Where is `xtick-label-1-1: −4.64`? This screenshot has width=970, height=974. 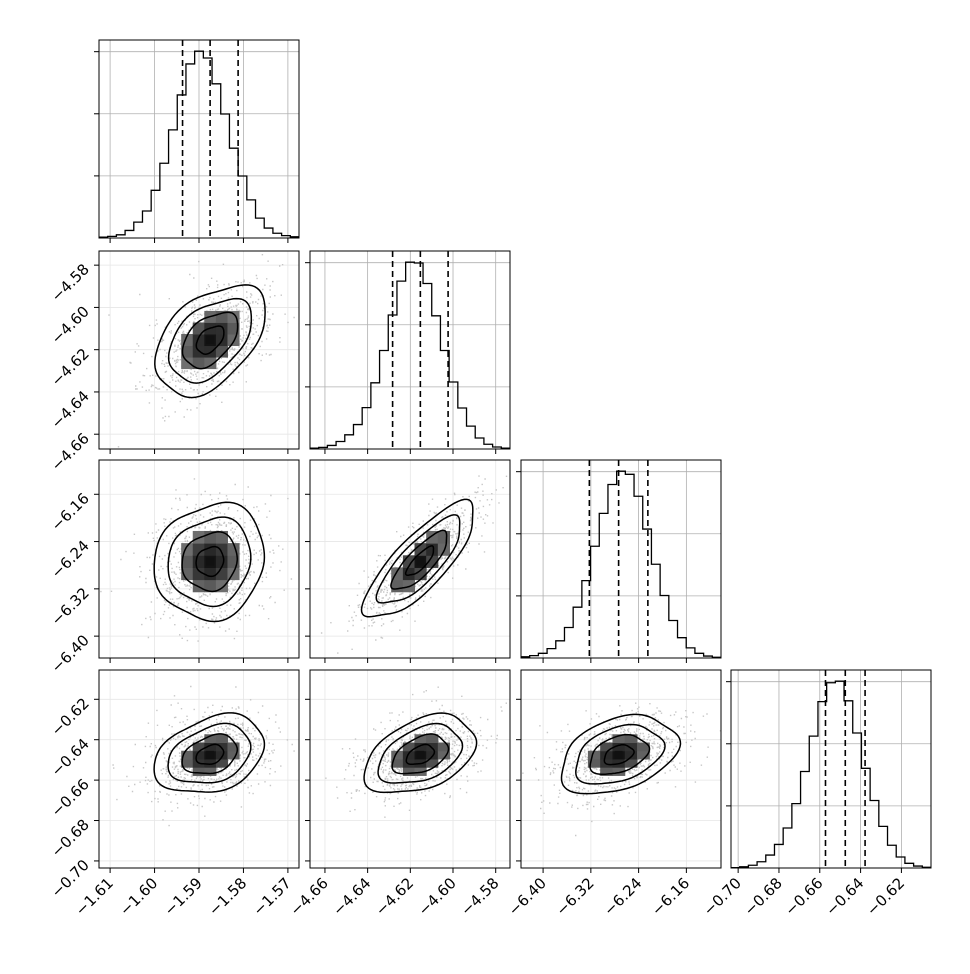
xtick-label-1-1: −4.64 is located at coordinates (351, 896).